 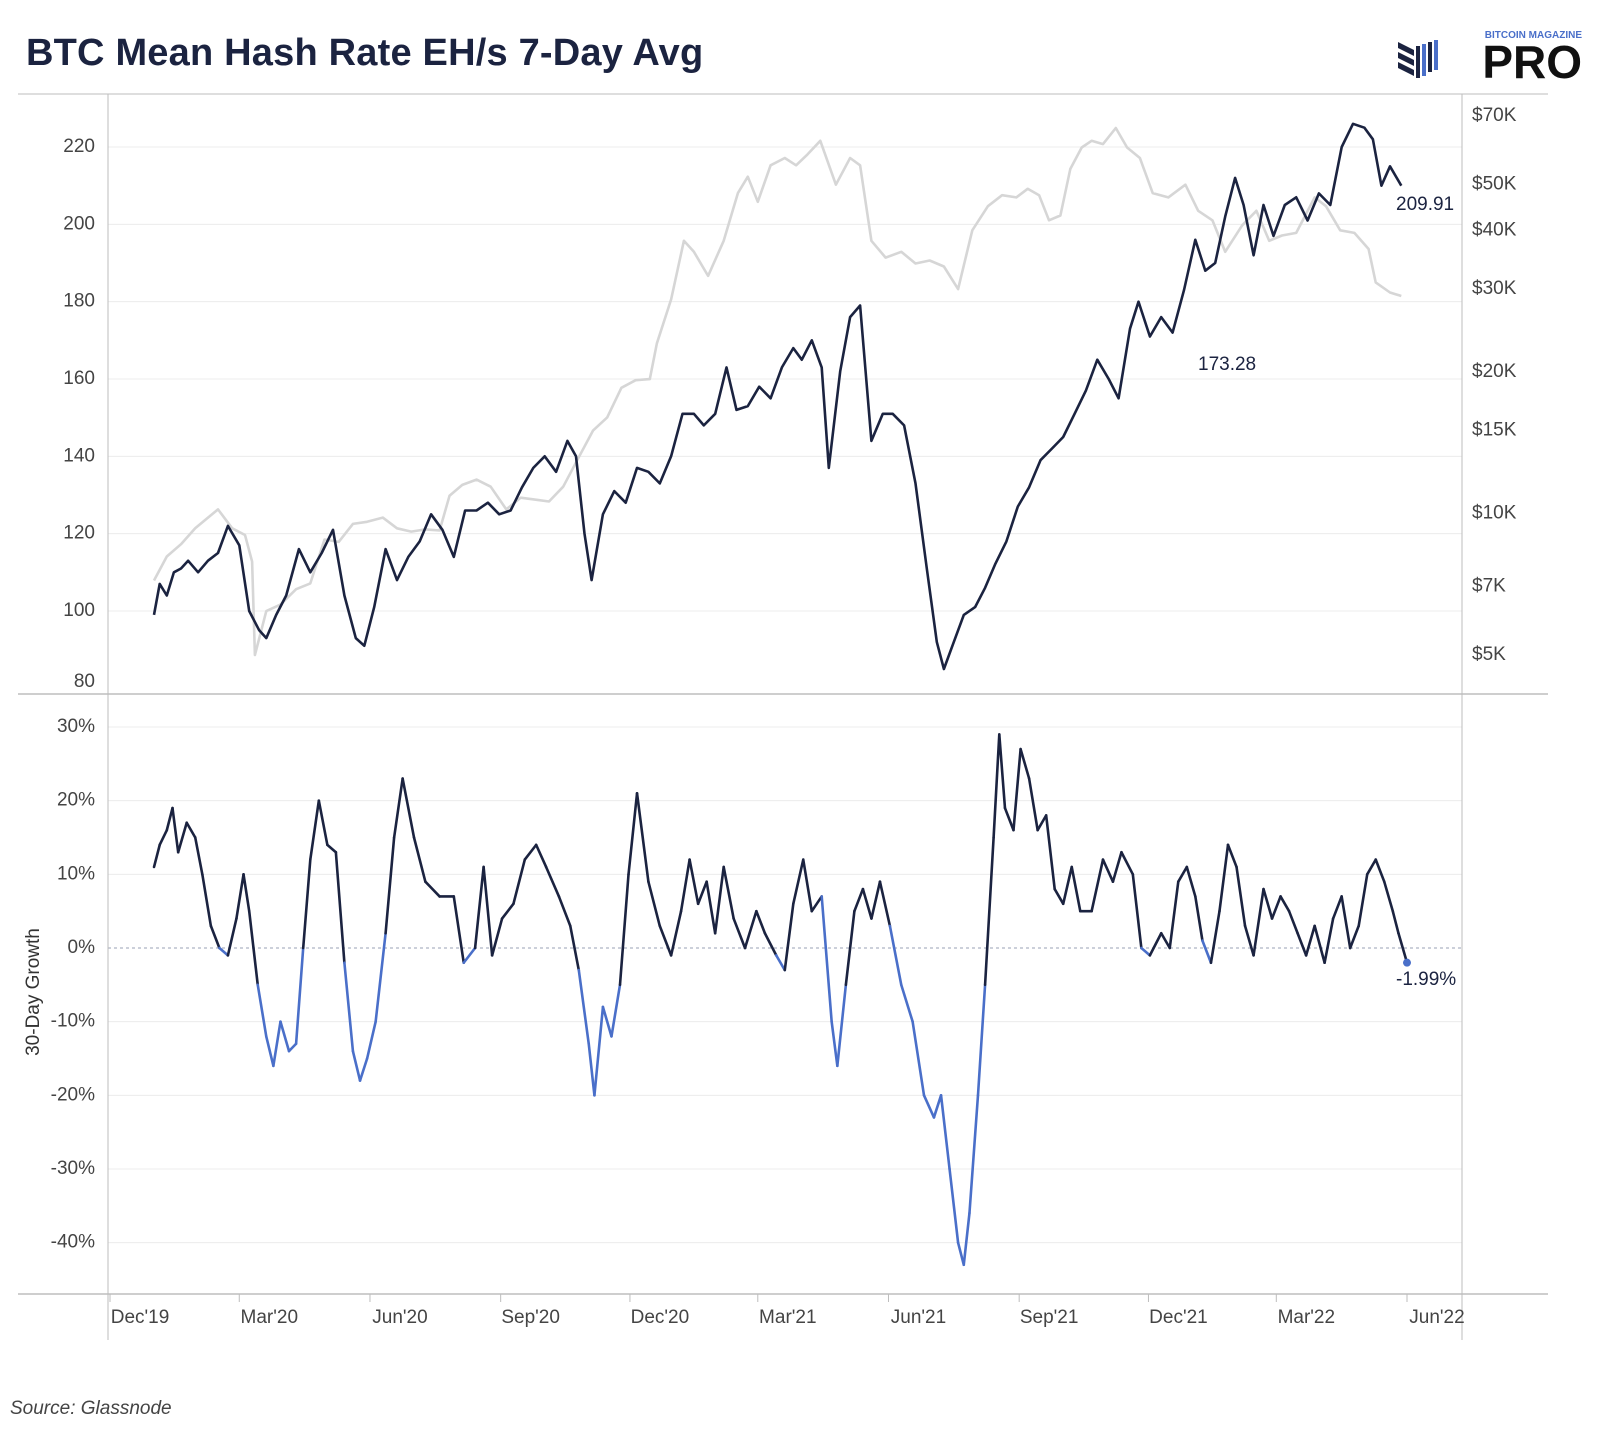 What do you see at coordinates (1532, 60) in the screenshot?
I see `logo-big-text: PRO` at bounding box center [1532, 60].